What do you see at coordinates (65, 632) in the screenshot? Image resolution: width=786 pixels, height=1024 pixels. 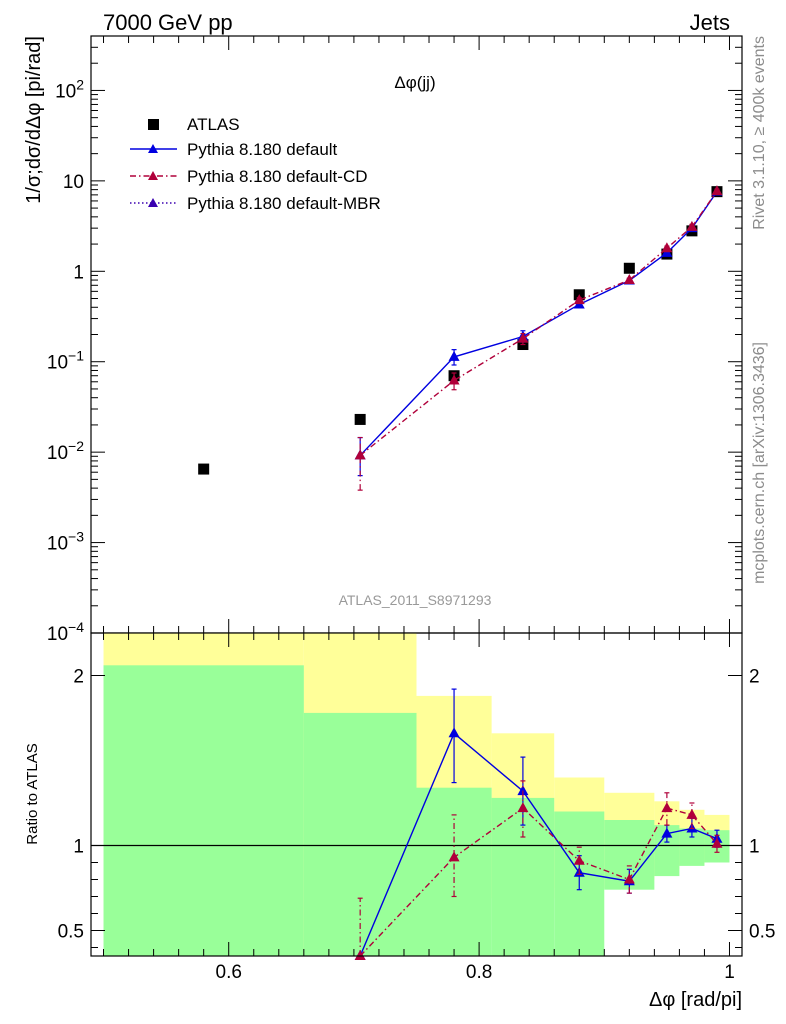 I see `y-tick-label: 10⁻⁴` at bounding box center [65, 632].